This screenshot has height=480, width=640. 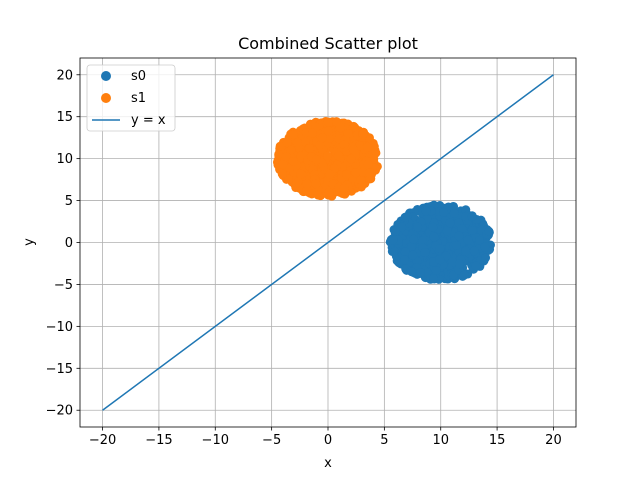 I want to click on x-tick-label: 15, so click(x=497, y=440).